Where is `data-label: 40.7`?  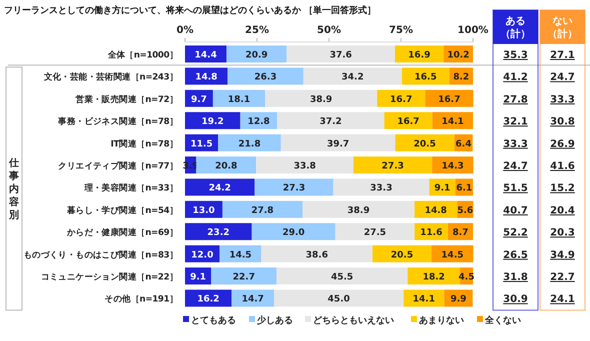 data-label: 40.7 is located at coordinates (515, 210).